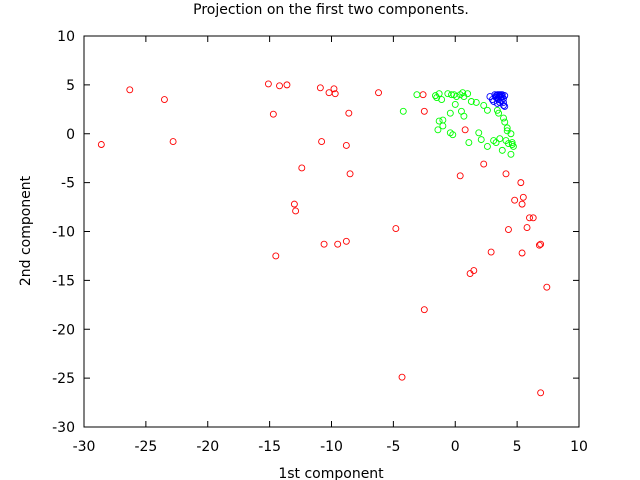 This screenshot has width=640, height=480. What do you see at coordinates (207, 447) in the screenshot?
I see `x-tick-label: -20` at bounding box center [207, 447].